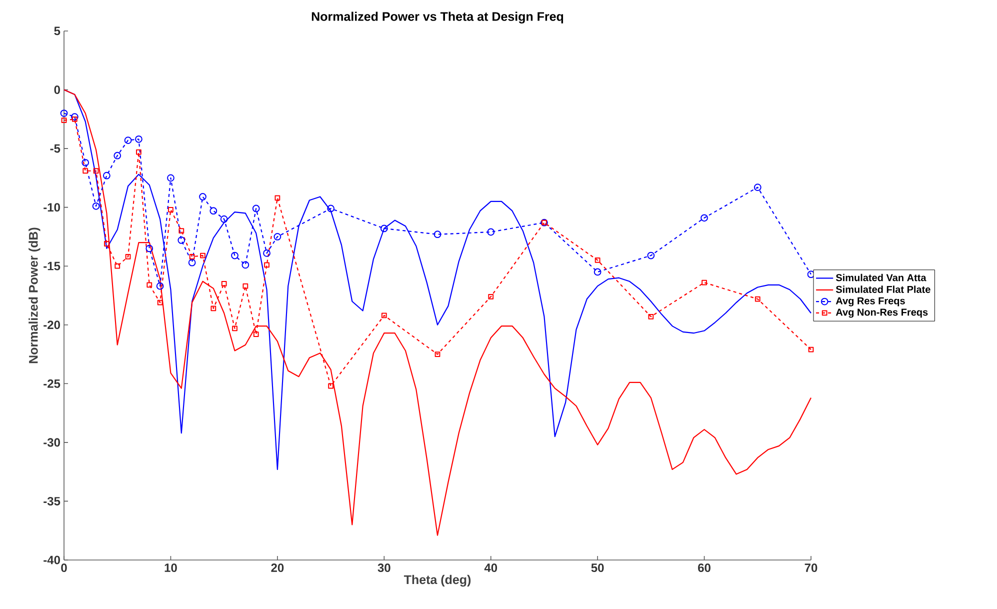 This screenshot has height=609, width=997. I want to click on chart-title: Normalized Power vs Theta at Design Freq, so click(438, 18).